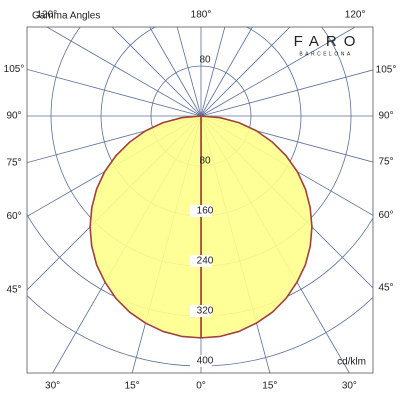  I want to click on angle-tick-label: 0°, so click(201, 386).